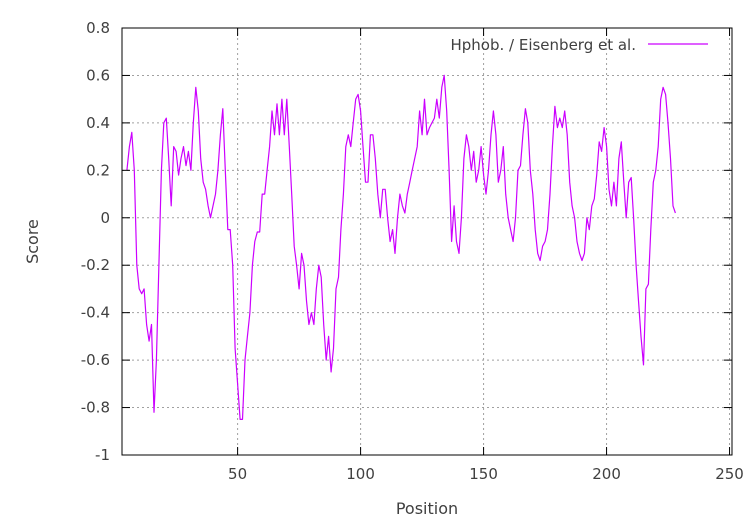 This screenshot has width=753, height=531. Describe the element at coordinates (95, 265) in the screenshot. I see `y-tick-label: -0.2` at that location.